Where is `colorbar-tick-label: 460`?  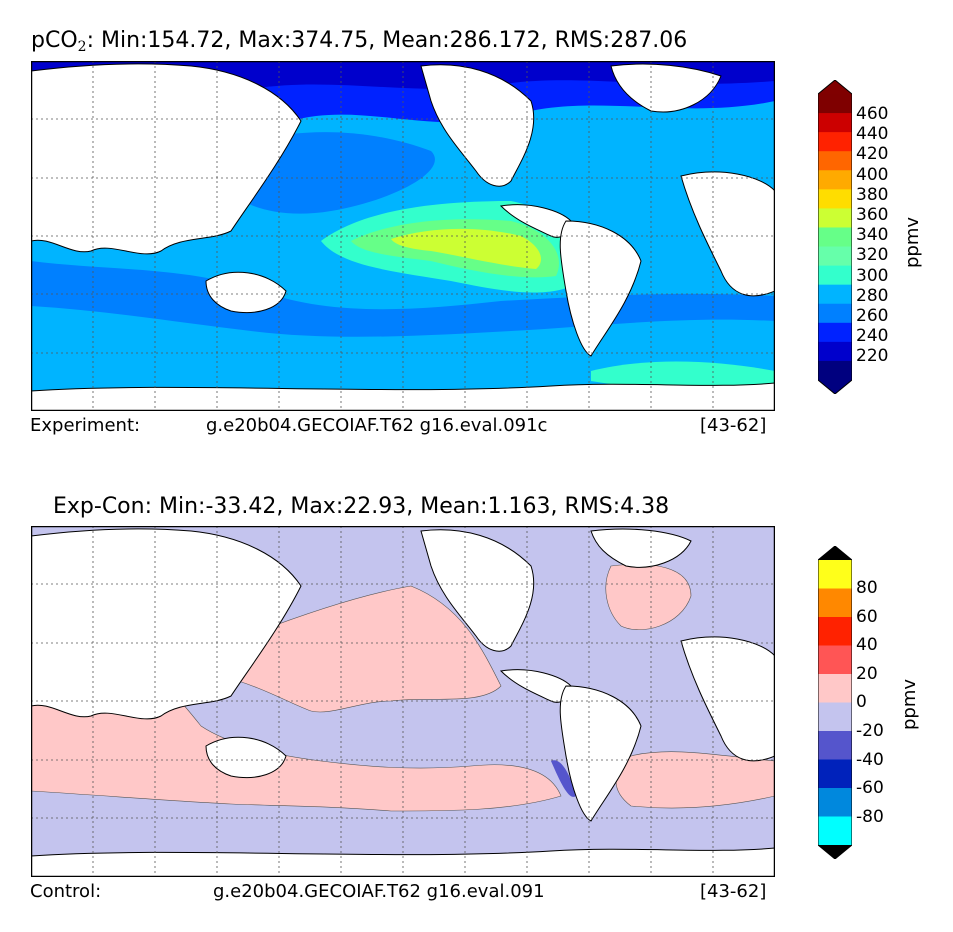
colorbar-tick-label: 460 is located at coordinates (872, 114).